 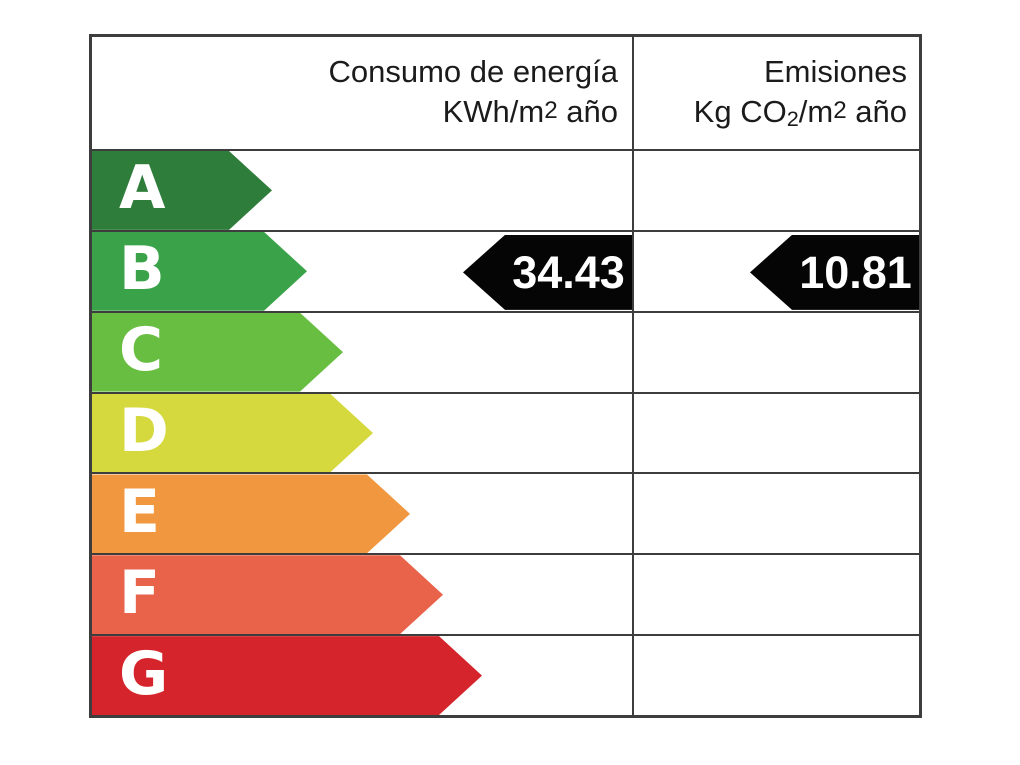 I want to click on rating-letter-a: A, so click(x=142, y=188).